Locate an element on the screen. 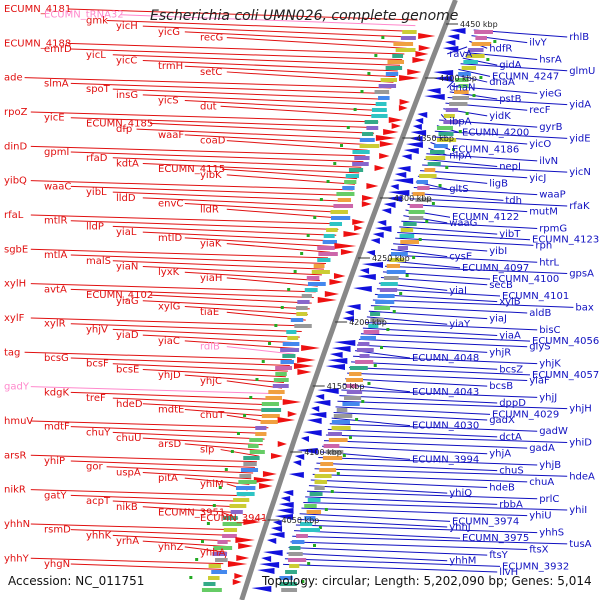 The image size is (600, 600). gene-label: yiaD is located at coordinates (127, 335).